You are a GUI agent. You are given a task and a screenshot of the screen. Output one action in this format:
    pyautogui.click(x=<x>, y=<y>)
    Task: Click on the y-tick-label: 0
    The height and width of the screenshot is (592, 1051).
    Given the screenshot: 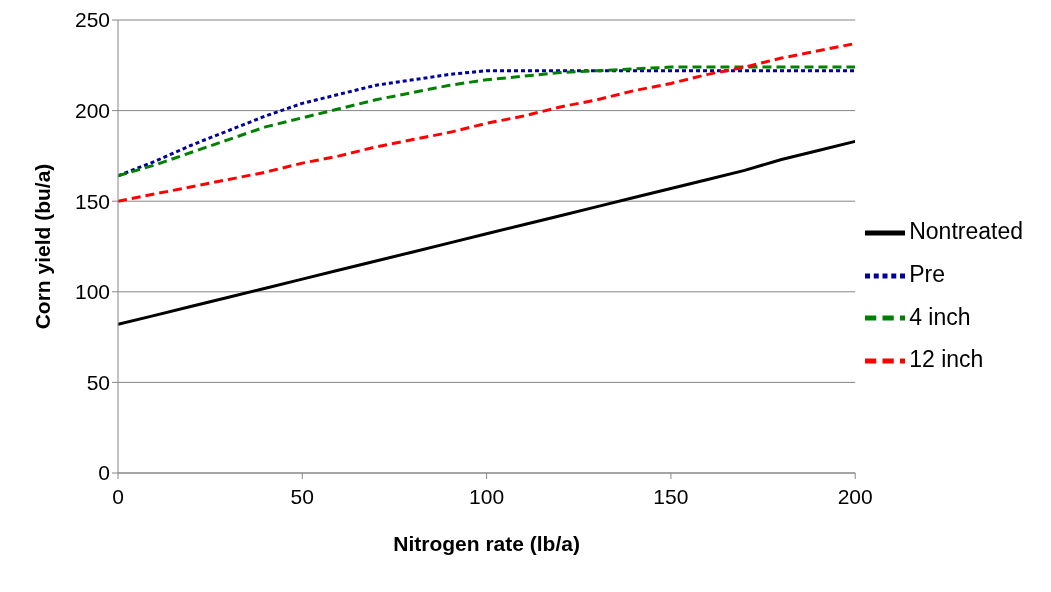 What is the action you would take?
    pyautogui.click(x=104, y=473)
    